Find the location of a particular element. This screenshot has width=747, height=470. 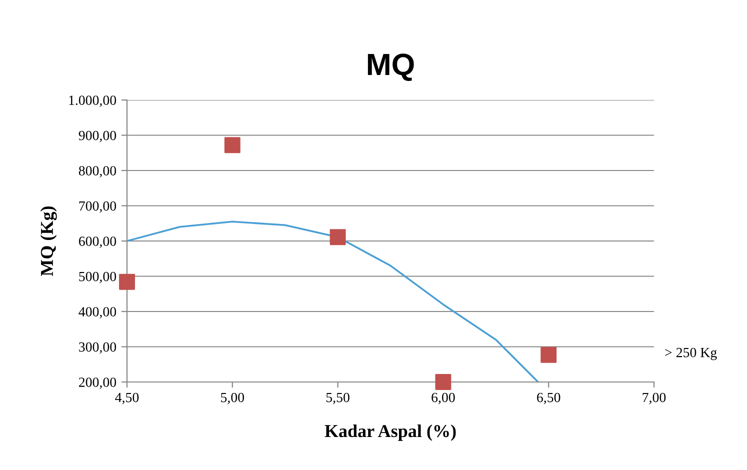

chart-title: MQ is located at coordinates (391, 68).